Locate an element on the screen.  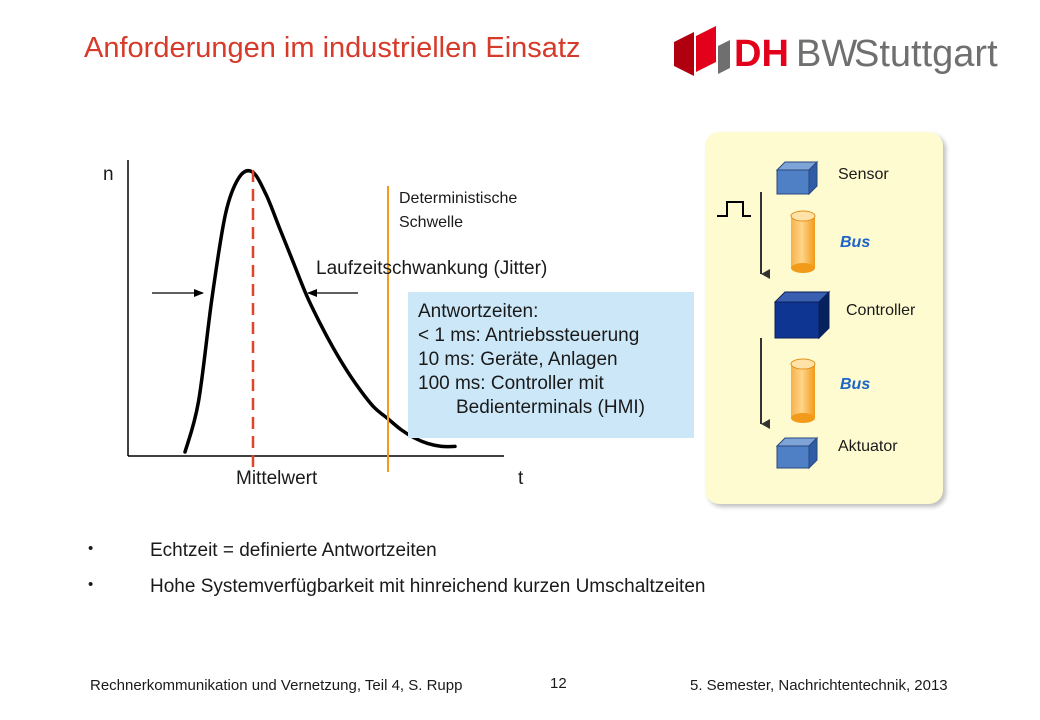
bullet-text: Echtzeit = definierte Antwortzeiten is located at coordinates (293, 550).